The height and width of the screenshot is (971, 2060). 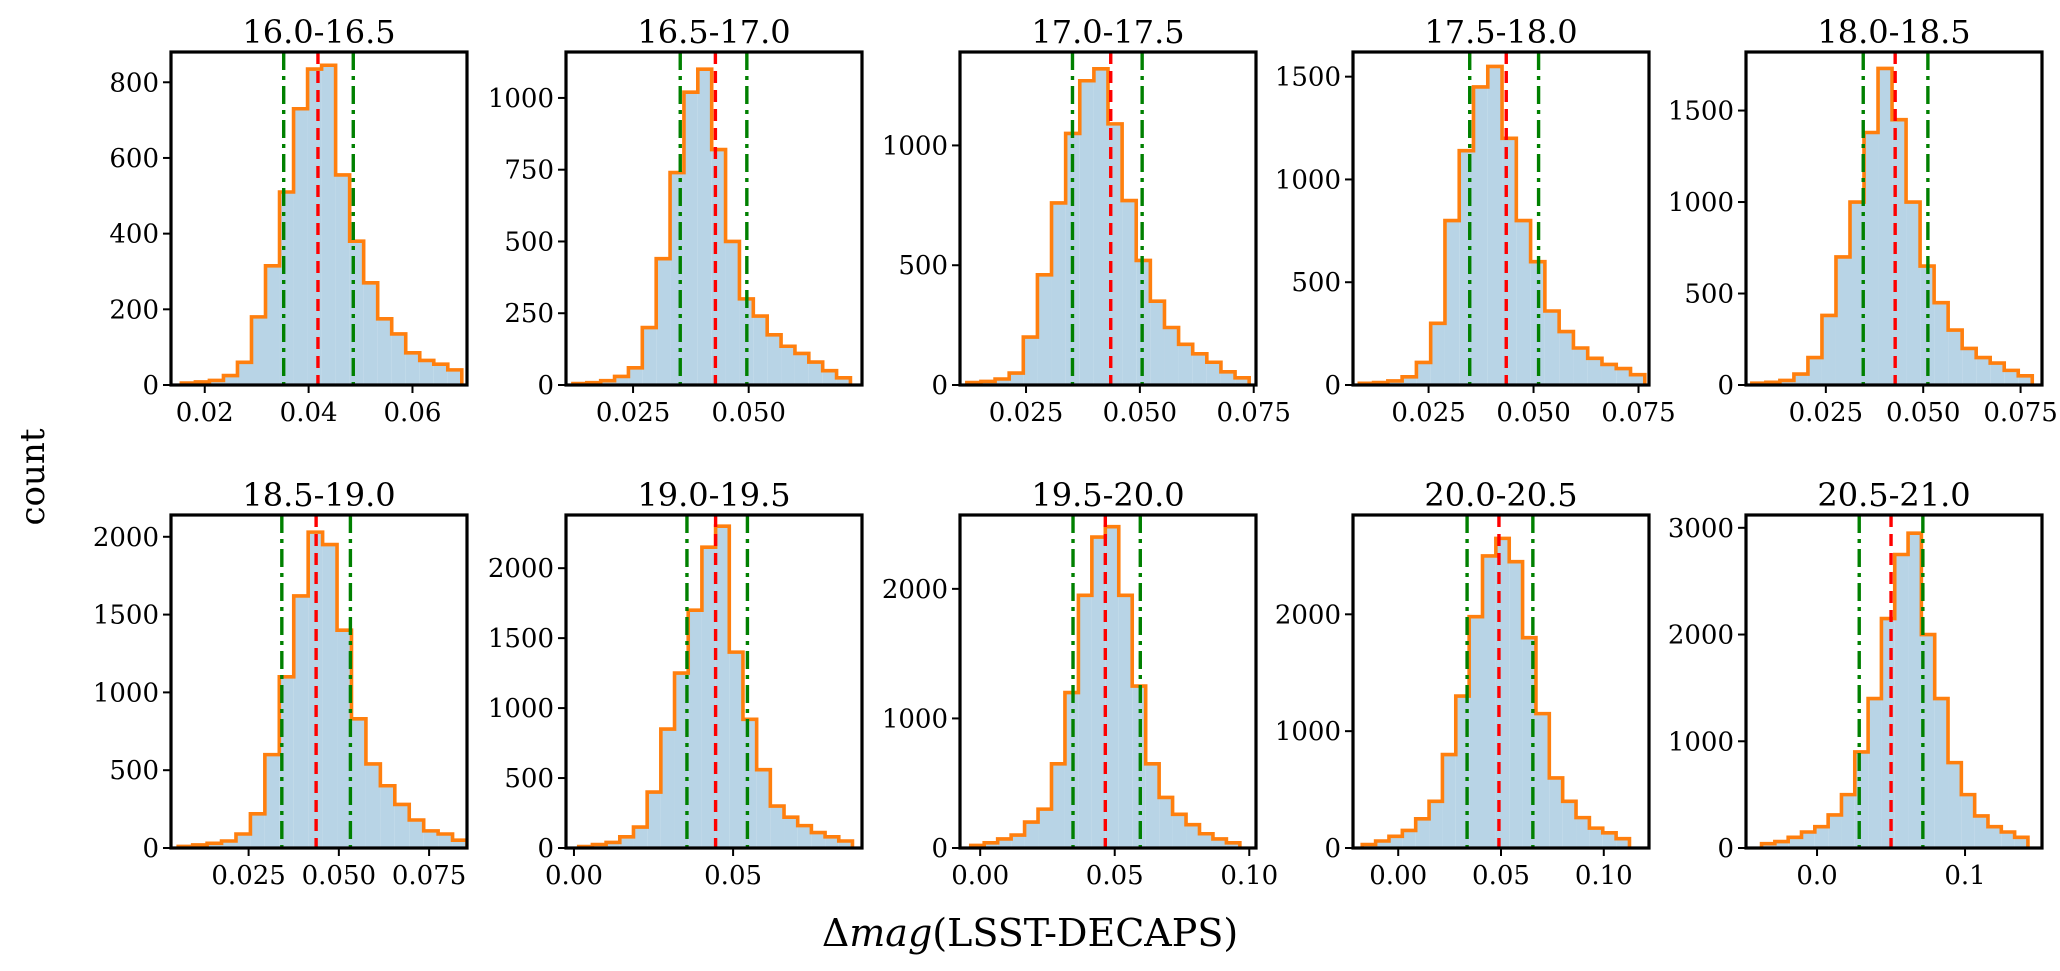 What do you see at coordinates (521, 569) in the screenshot?
I see `y-tick-label: 2000` at bounding box center [521, 569].